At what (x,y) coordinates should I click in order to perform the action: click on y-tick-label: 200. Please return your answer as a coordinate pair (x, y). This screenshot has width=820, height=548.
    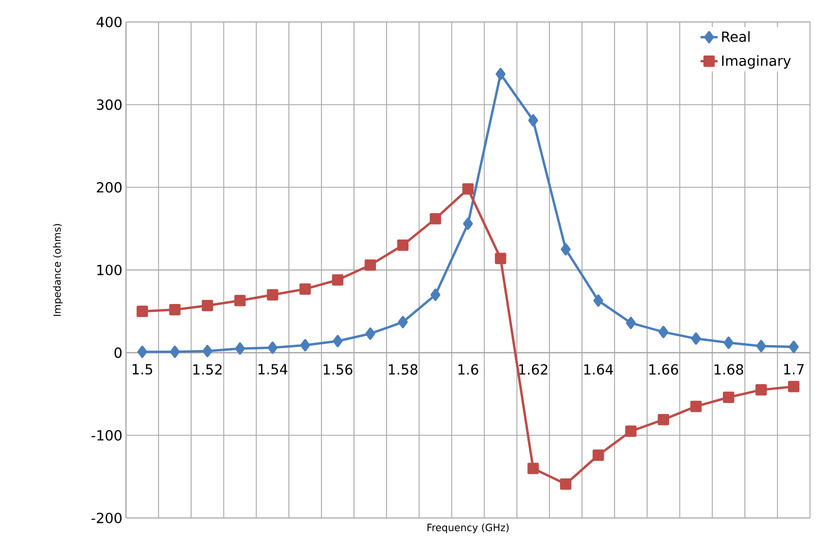
    Looking at the image, I should click on (109, 187).